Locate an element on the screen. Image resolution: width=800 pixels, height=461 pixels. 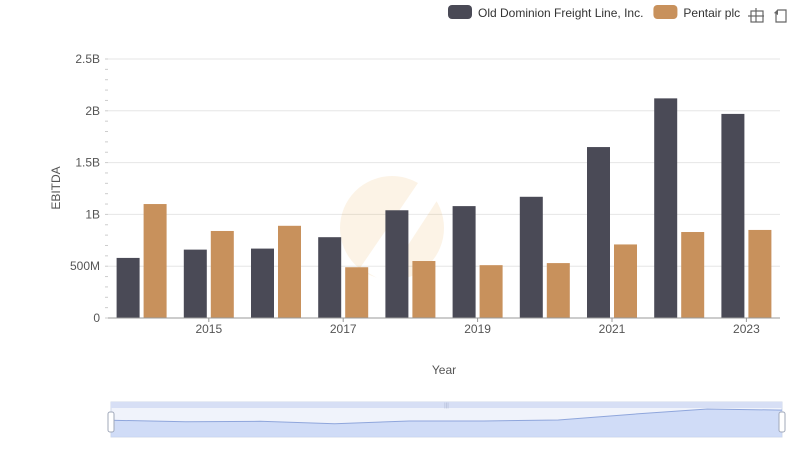
bar-old-dominion-2023 is located at coordinates (733, 216).